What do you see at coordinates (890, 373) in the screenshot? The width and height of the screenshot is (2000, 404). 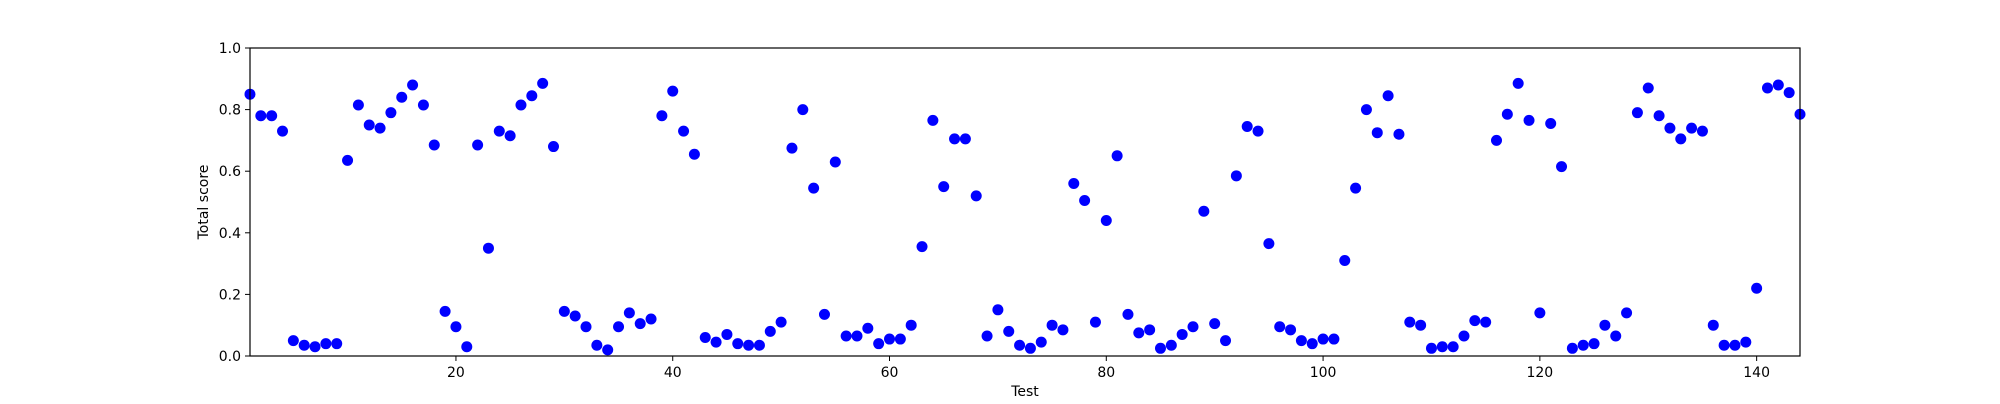 I see `x-tick-label: 60` at bounding box center [890, 373].